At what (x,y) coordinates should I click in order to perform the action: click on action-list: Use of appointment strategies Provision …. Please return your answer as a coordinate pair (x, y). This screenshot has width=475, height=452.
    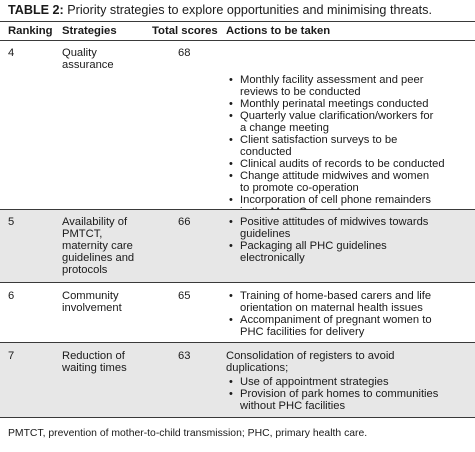
    Looking at the image, I should click on (349, 394).